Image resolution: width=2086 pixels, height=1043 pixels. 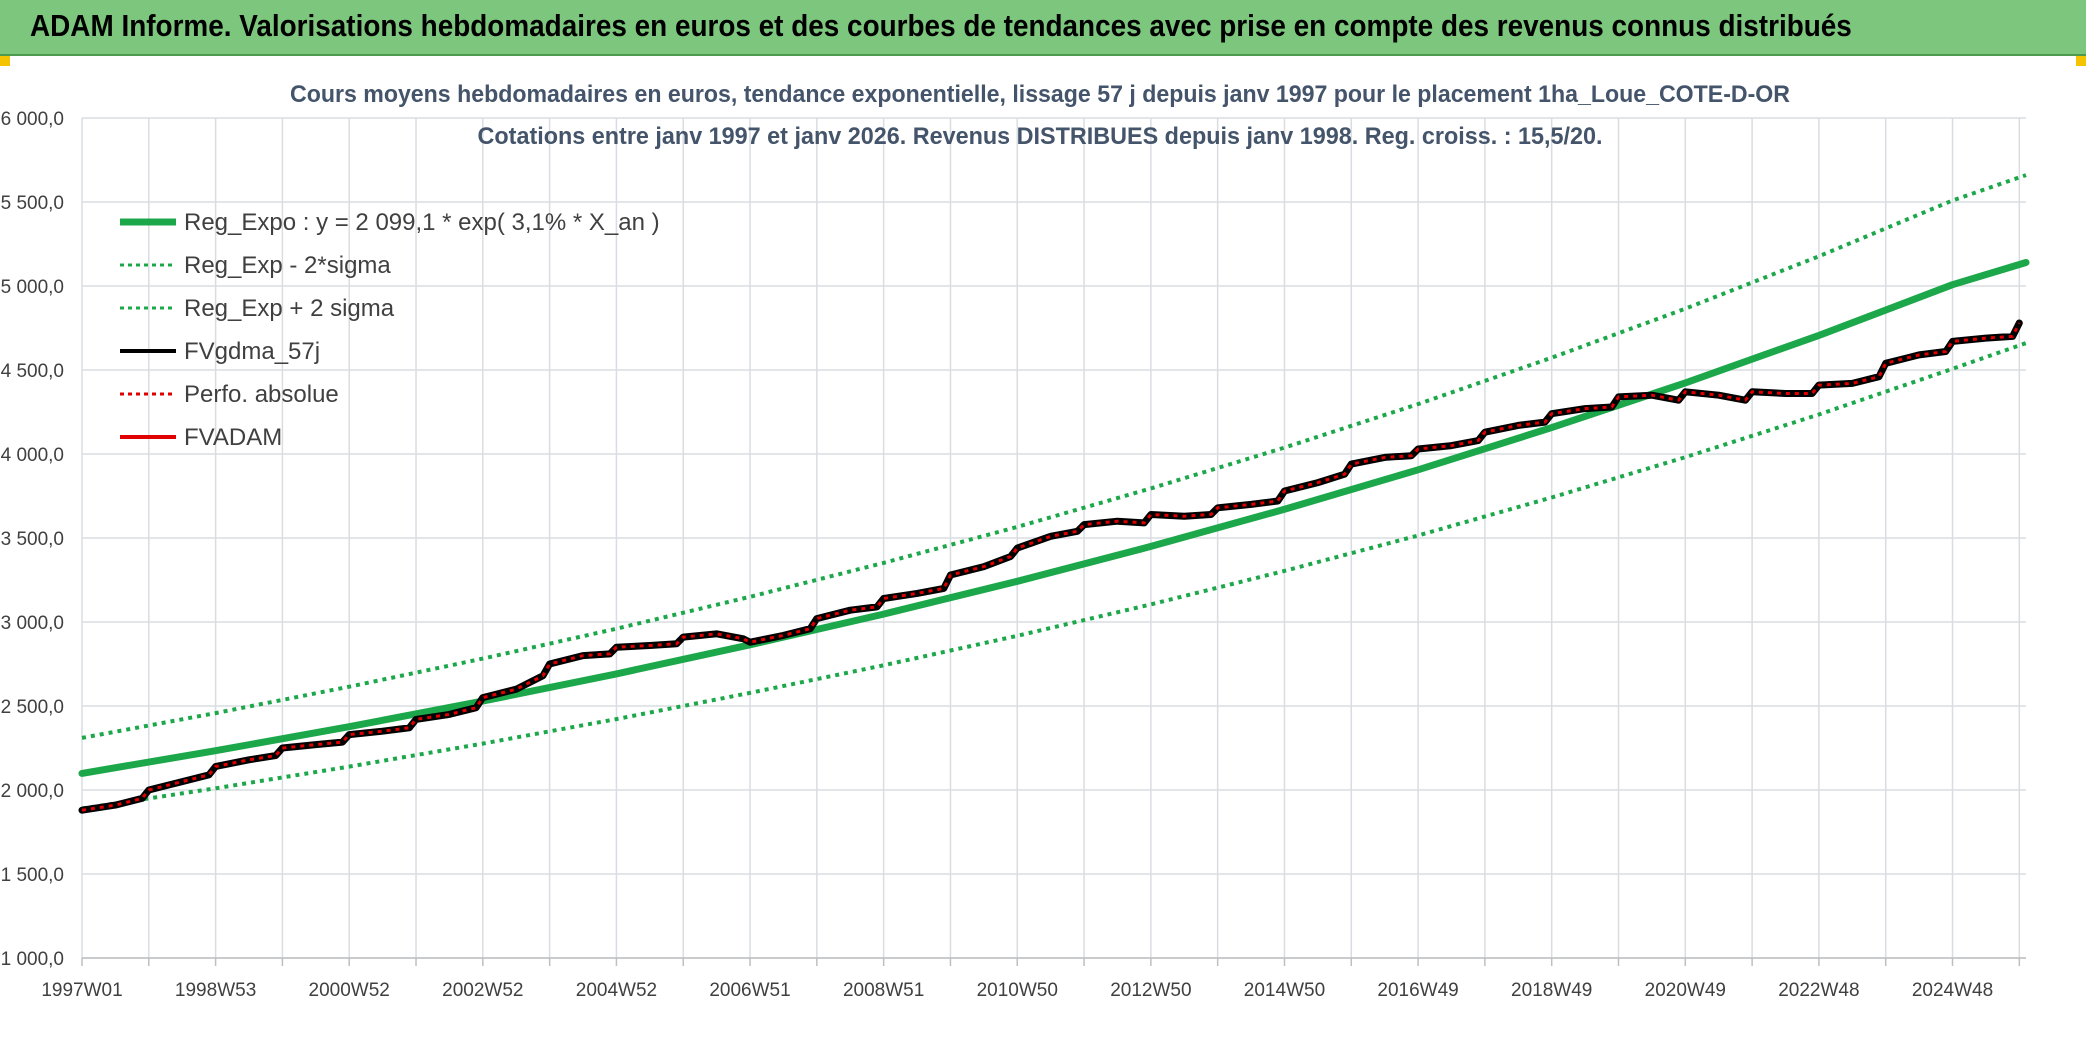 I want to click on legend-label-5: FVADAM, so click(x=233, y=437).